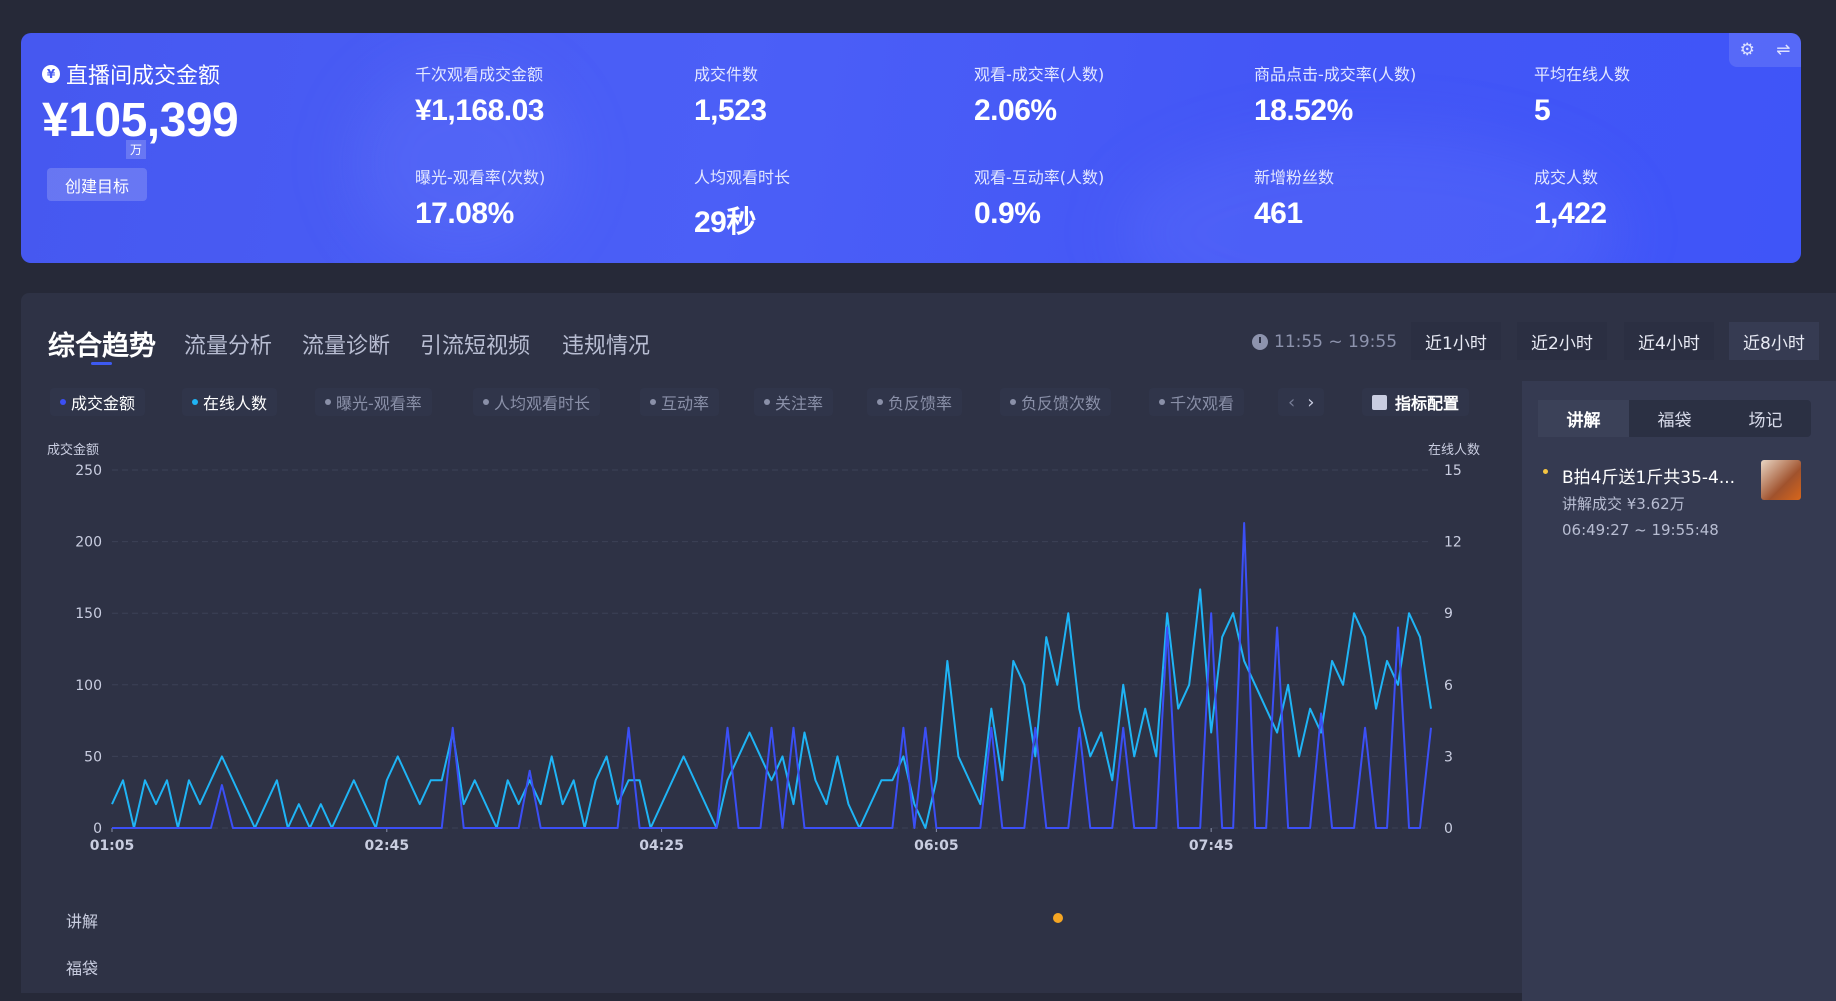 The width and height of the screenshot is (1836, 1001). I want to click on side-tab: 福袋, so click(1674, 418).